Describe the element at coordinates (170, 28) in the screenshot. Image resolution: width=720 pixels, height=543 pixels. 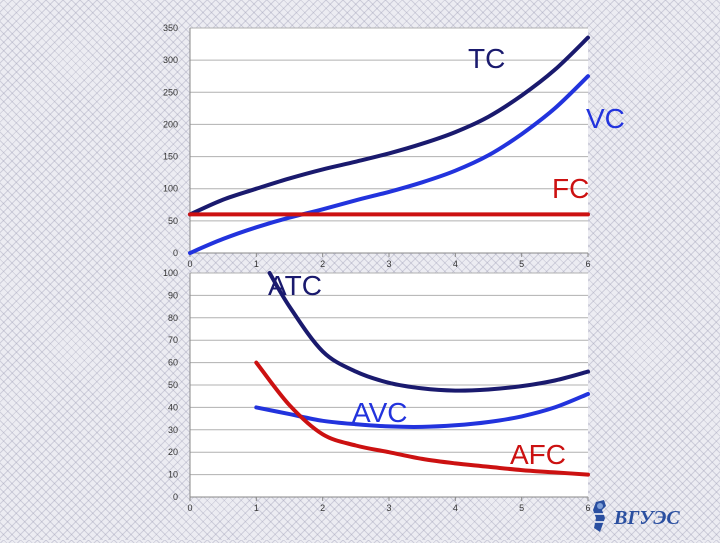
I see `y-tick-label: 350` at that location.